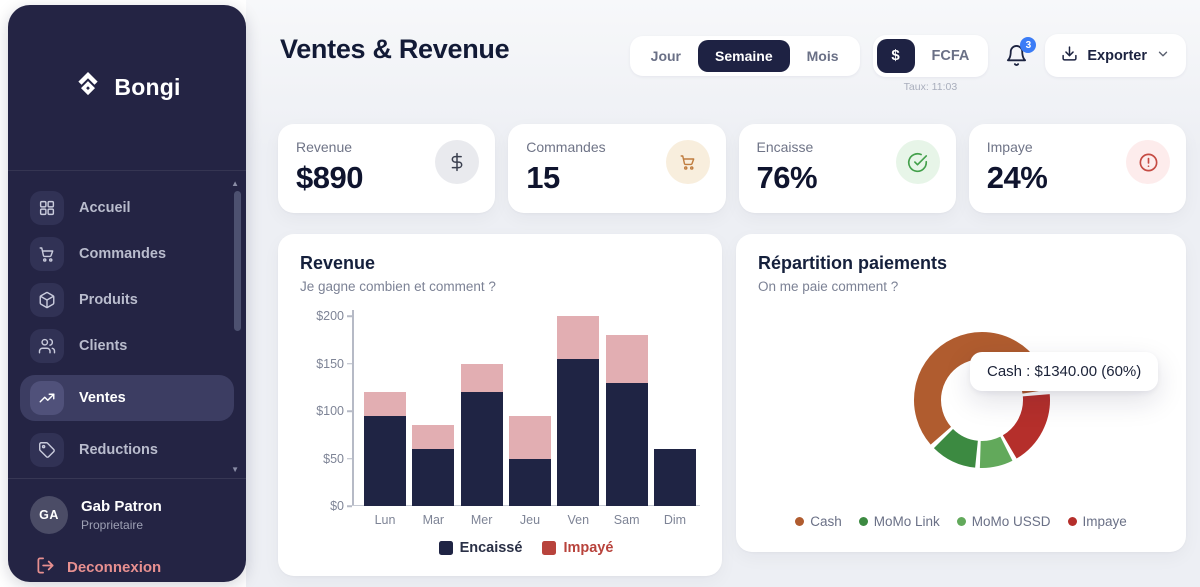 This screenshot has width=1200, height=587. I want to click on currency-symbol-button: $, so click(895, 55).